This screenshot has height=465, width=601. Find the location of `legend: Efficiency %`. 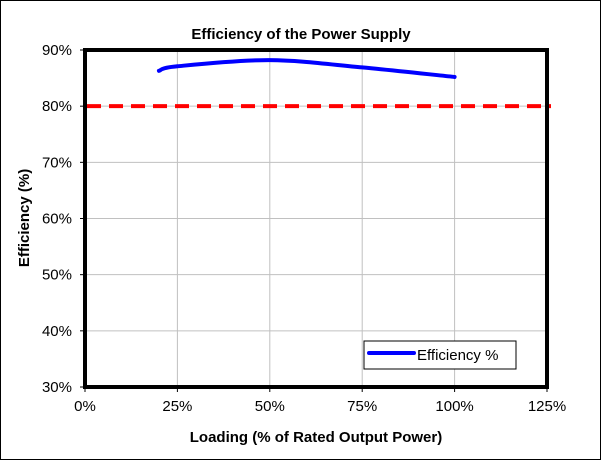

legend: Efficiency % is located at coordinates (440, 355).